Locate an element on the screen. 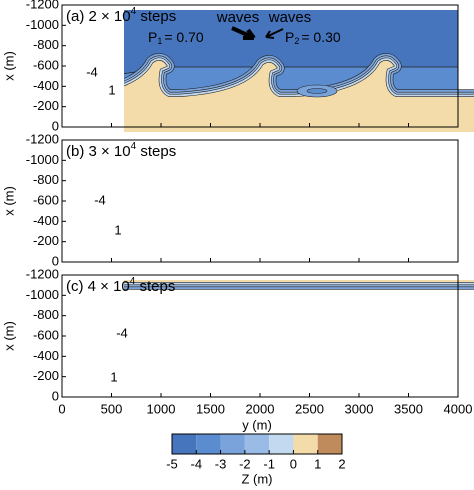 This screenshot has height=490, width=474. x-tick-label: 1000 is located at coordinates (161, 408).